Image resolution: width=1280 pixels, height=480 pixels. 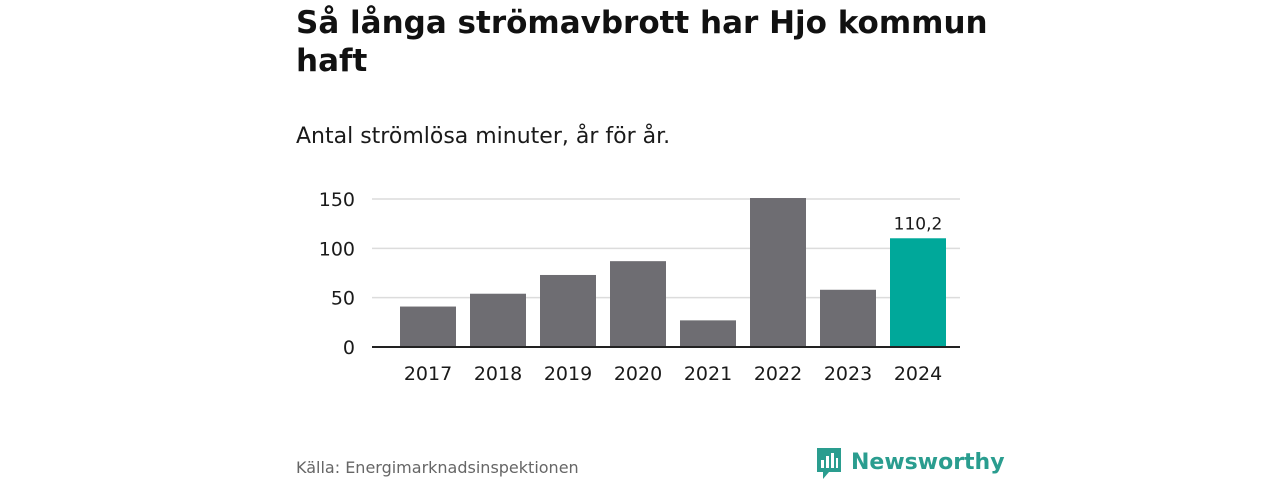 What do you see at coordinates (708, 374) in the screenshot?
I see `x-tick-label: 2021` at bounding box center [708, 374].